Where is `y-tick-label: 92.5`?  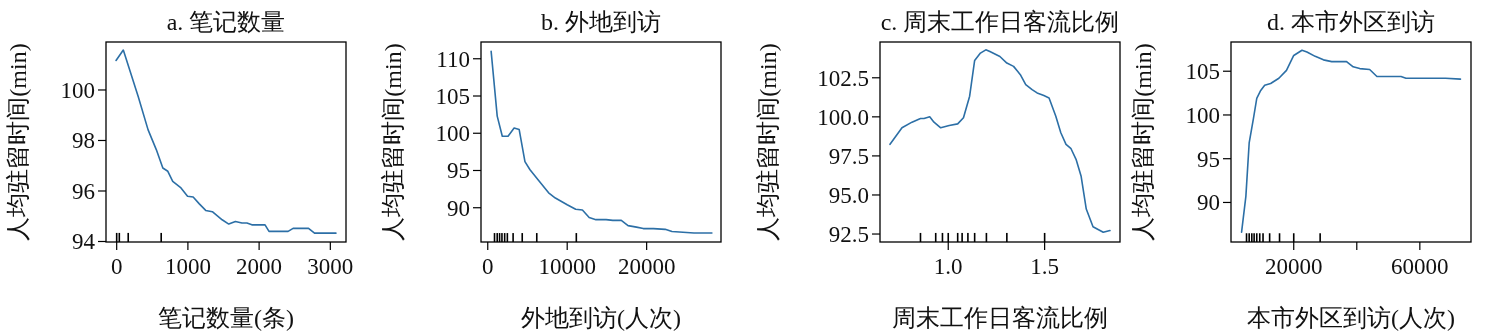
y-tick-label: 92.5 is located at coordinates (848, 235).